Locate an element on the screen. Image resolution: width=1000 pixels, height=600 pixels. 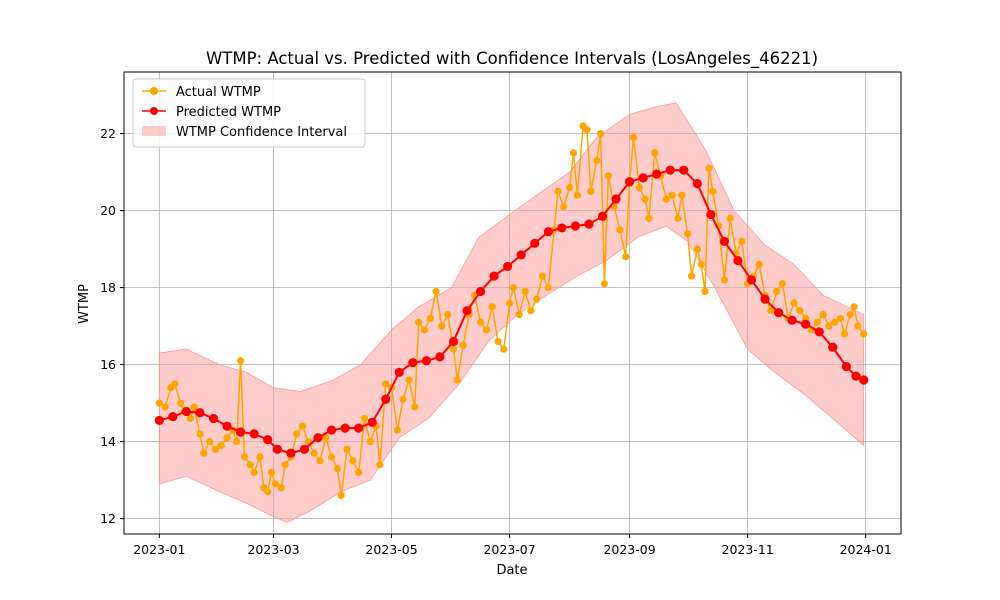
legend-predicted-label: Predicted WTMP is located at coordinates (228, 112).